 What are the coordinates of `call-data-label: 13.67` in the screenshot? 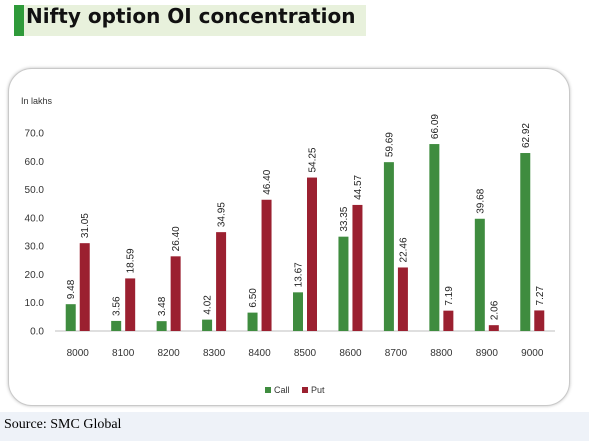 It's located at (299, 274).